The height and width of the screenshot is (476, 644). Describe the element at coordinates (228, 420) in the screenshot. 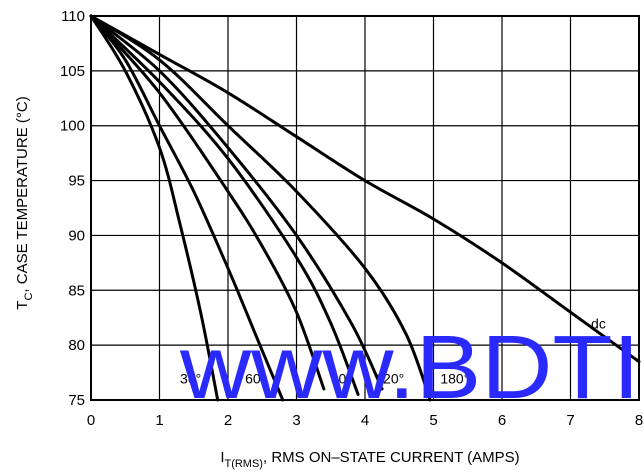

I see `x-tick-label-2: 2` at that location.